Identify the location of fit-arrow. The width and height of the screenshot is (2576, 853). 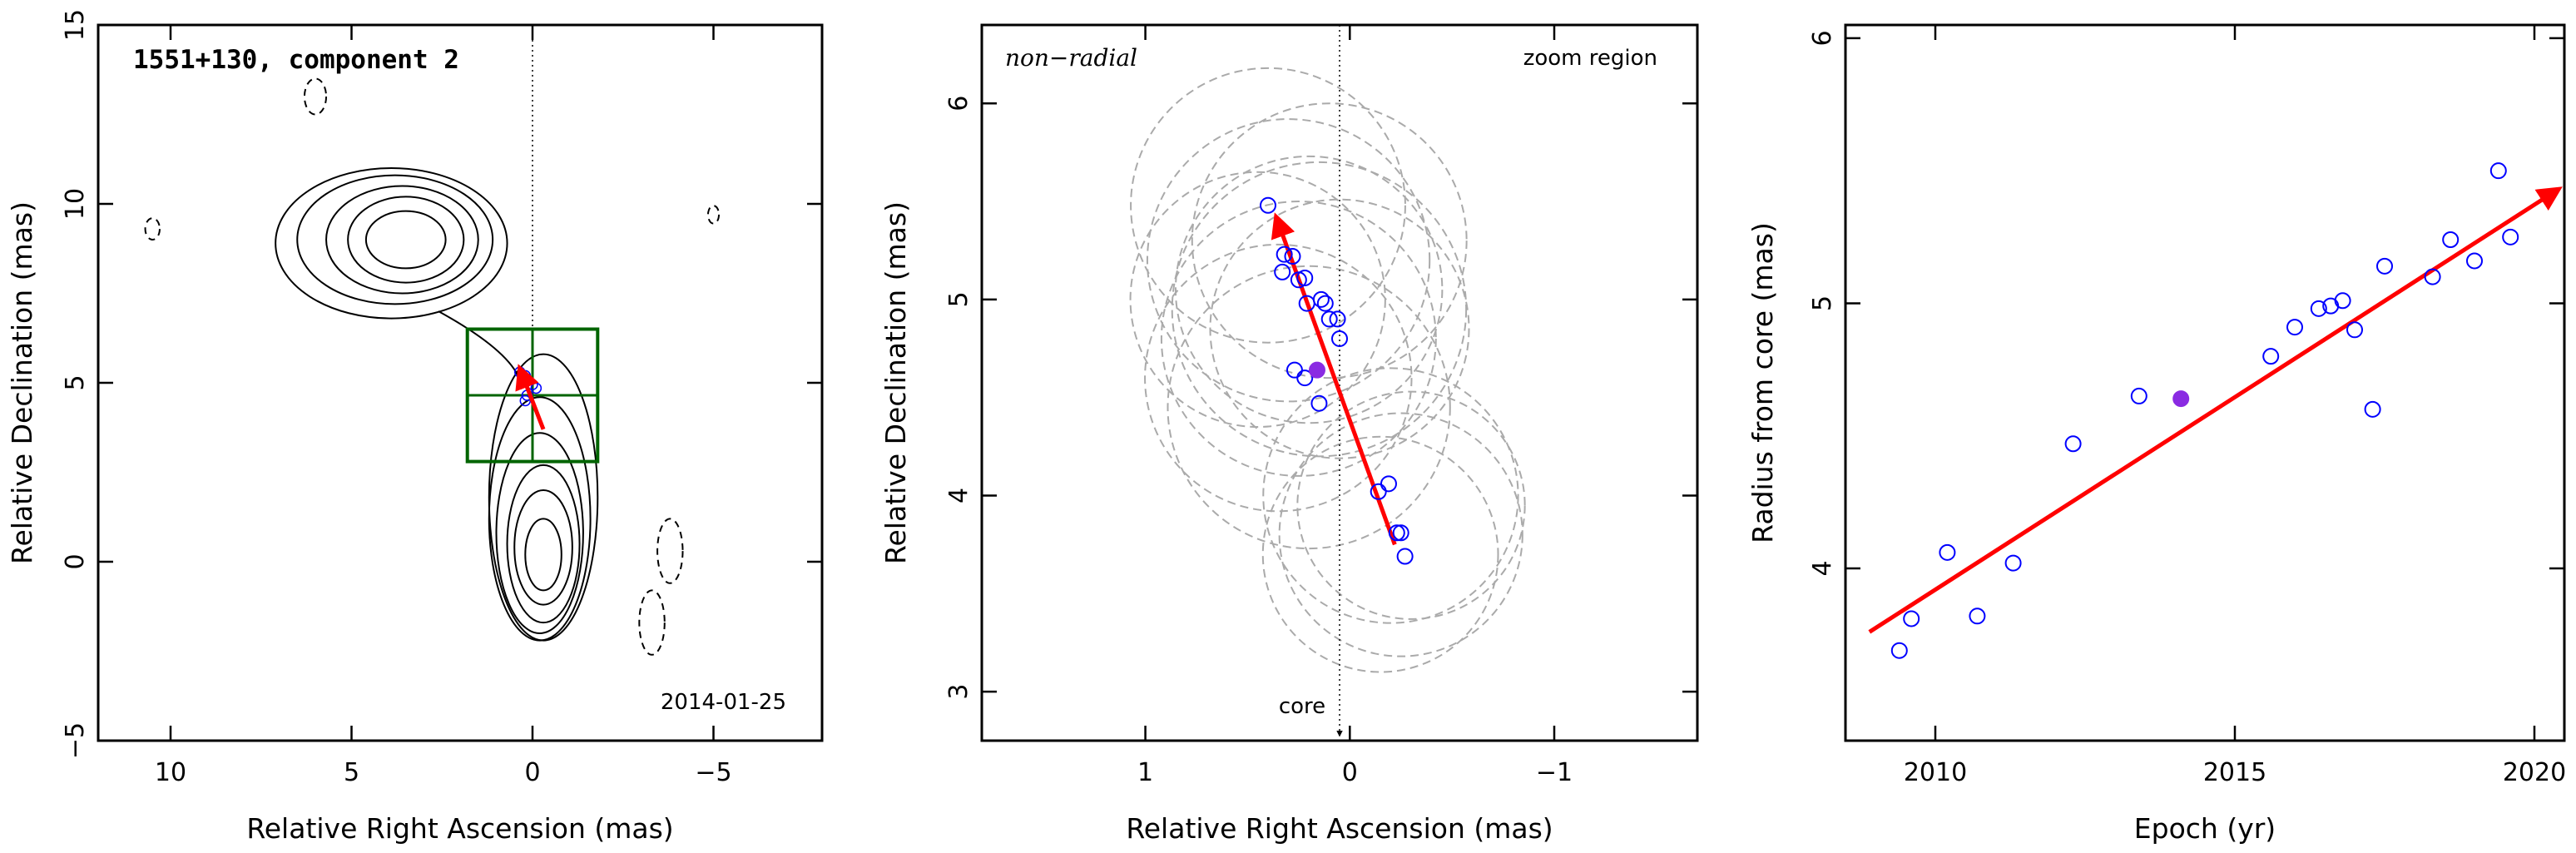
(2215, 410).